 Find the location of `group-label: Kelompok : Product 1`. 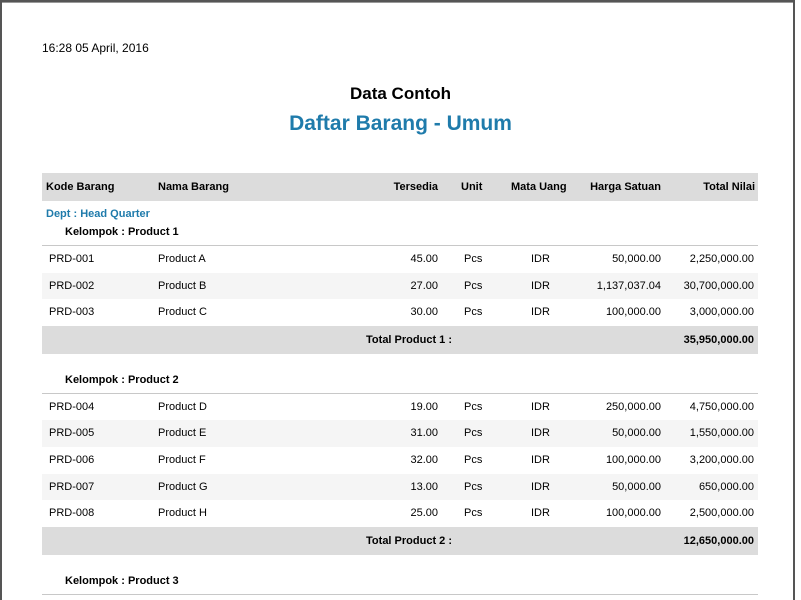

group-label: Kelompok : Product 1 is located at coordinates (400, 233).